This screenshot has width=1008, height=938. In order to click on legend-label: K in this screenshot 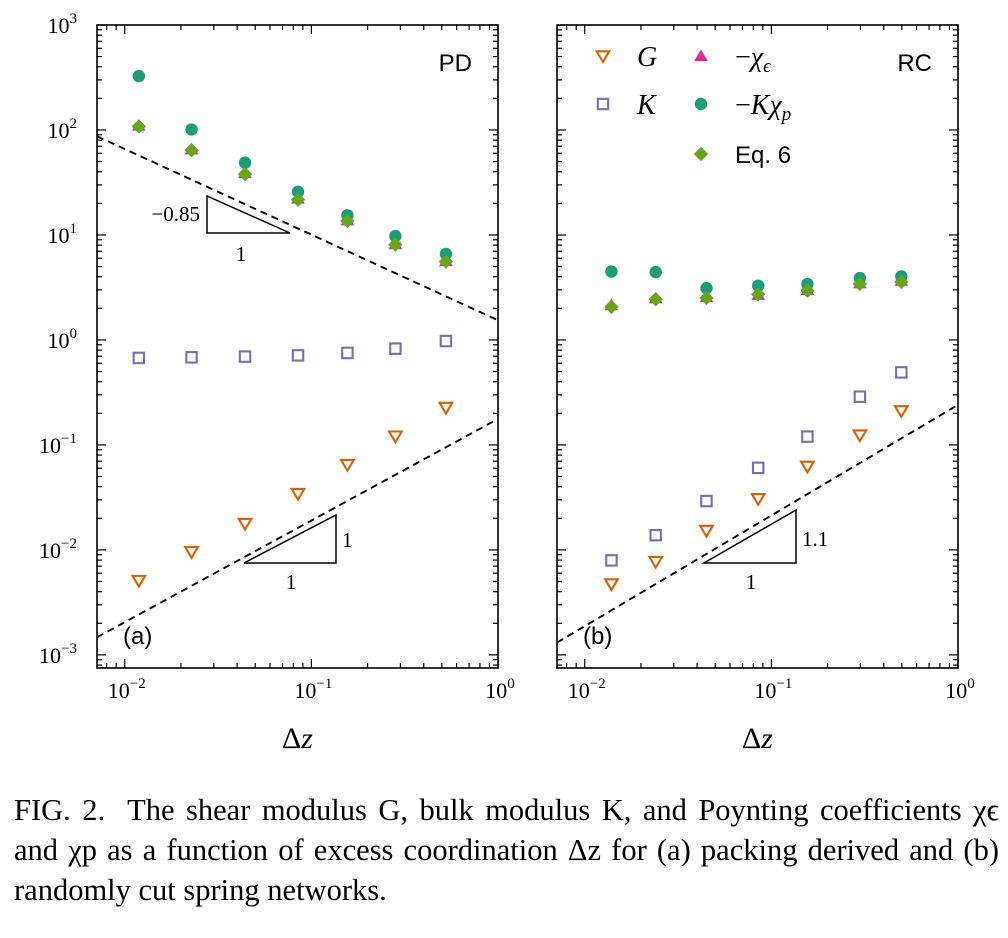, I will do `click(646, 105)`.